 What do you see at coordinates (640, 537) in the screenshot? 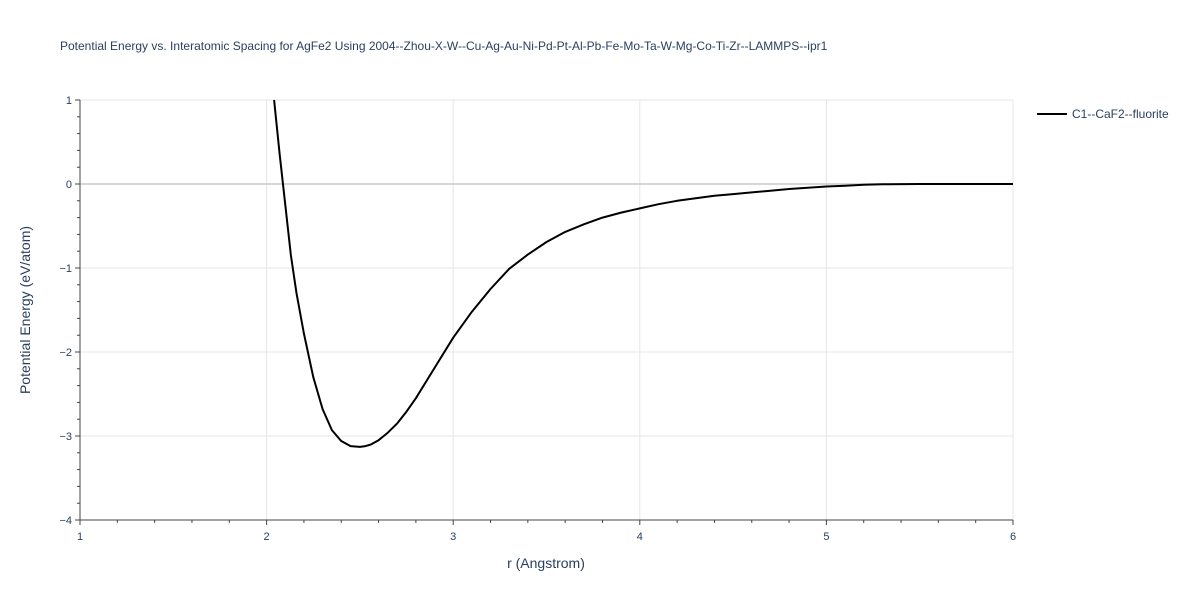
I see `x-tick-label: 4` at bounding box center [640, 537].